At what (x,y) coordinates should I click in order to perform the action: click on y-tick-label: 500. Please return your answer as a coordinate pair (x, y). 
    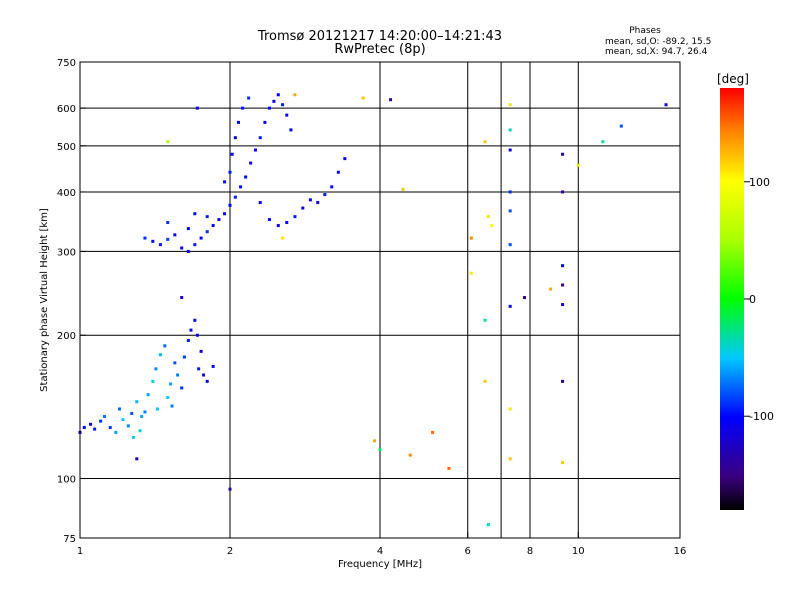
    Looking at the image, I should click on (66, 147).